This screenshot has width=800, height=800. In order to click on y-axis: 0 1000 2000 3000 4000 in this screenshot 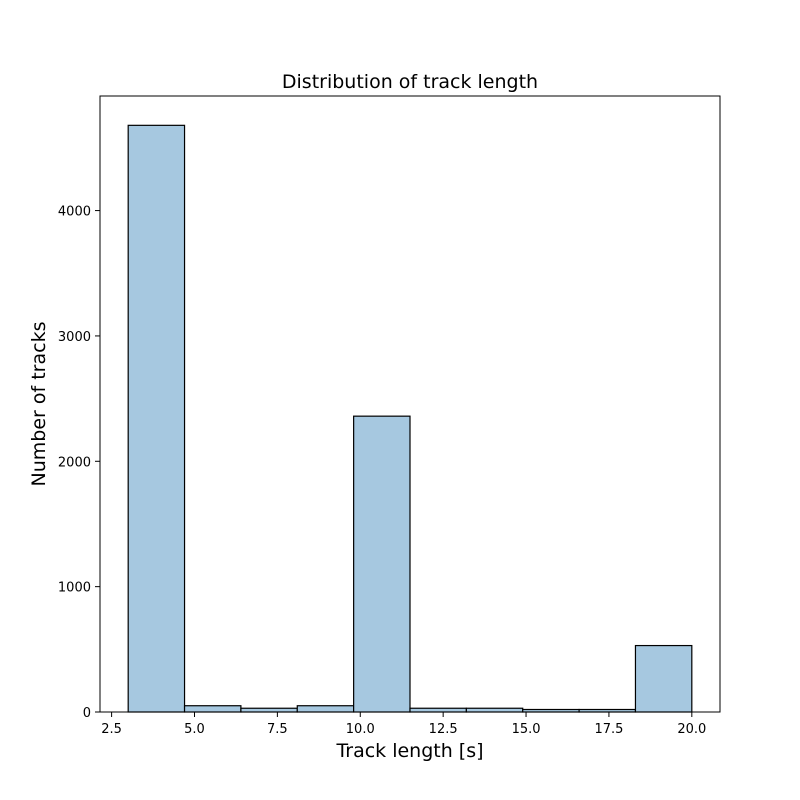, I will do `click(79, 463)`.